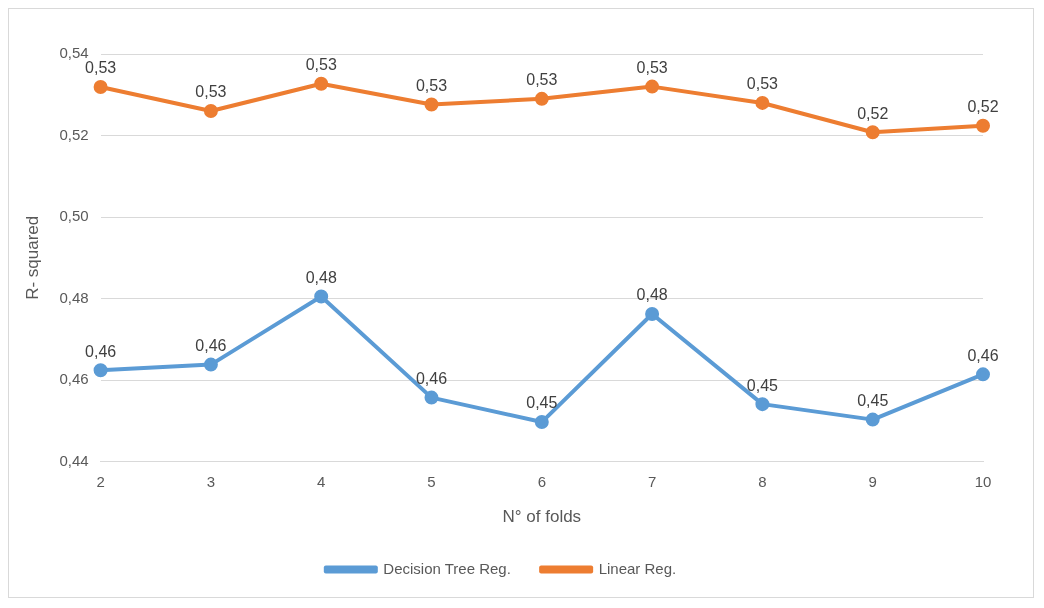 The width and height of the screenshot is (1044, 608). What do you see at coordinates (637, 568) in the screenshot?
I see `legend-label: Linear Reg.` at bounding box center [637, 568].